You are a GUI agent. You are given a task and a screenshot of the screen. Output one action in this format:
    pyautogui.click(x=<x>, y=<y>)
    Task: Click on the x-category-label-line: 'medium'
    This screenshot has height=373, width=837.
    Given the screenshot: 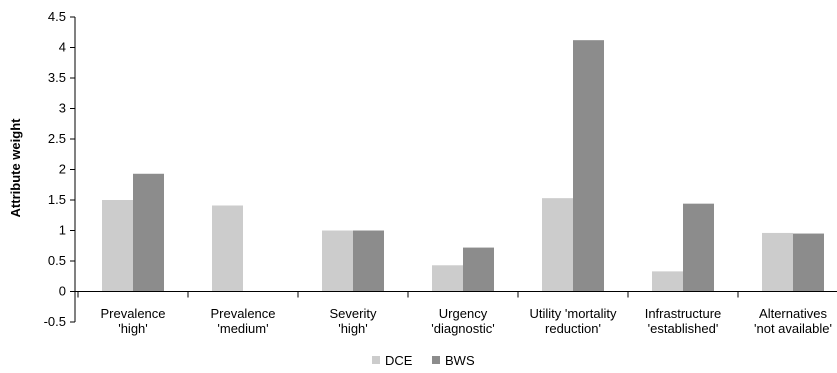 What is the action you would take?
    pyautogui.click(x=242, y=328)
    